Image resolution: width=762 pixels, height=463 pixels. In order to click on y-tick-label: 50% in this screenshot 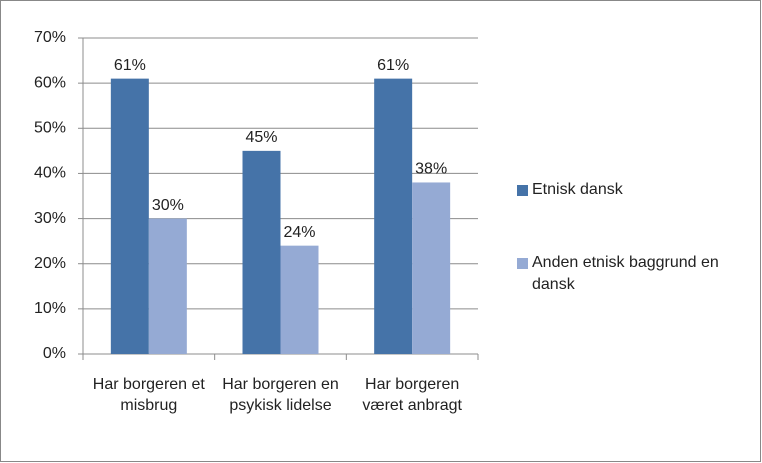, I will do `click(50, 128)`.